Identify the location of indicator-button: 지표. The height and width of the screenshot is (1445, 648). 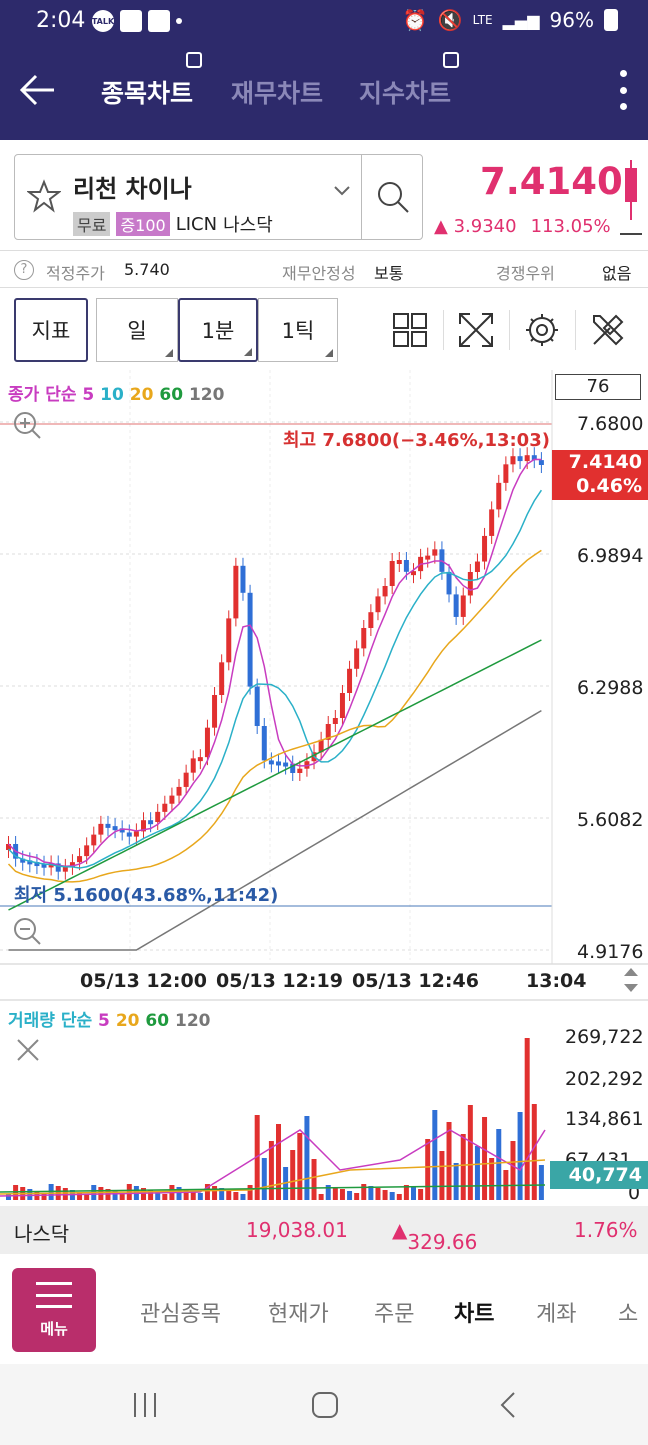
(51, 330).